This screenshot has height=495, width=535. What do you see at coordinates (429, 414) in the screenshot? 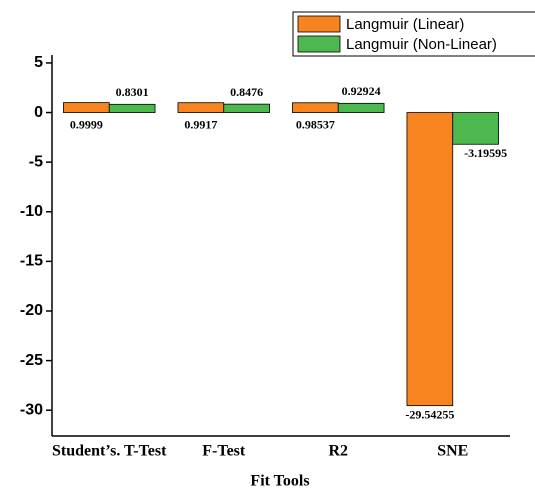
I see `value-label: -29.54255` at bounding box center [429, 414].